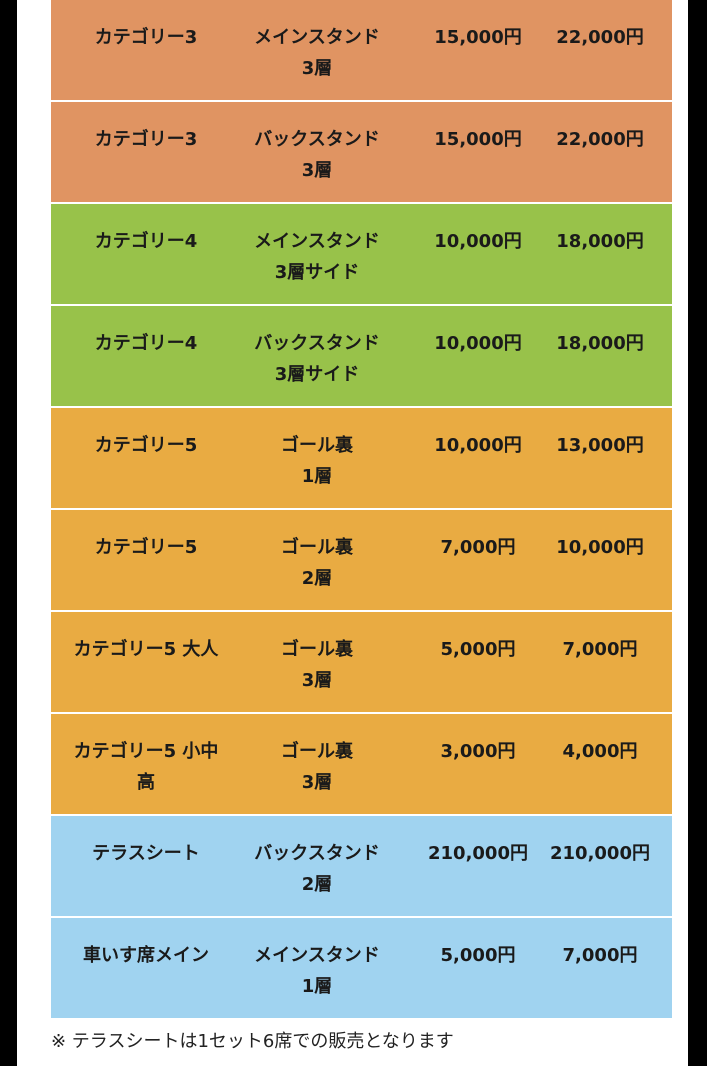  Describe the element at coordinates (146, 955) in the screenshot. I see `category-cell: 車いす席メイン` at that location.